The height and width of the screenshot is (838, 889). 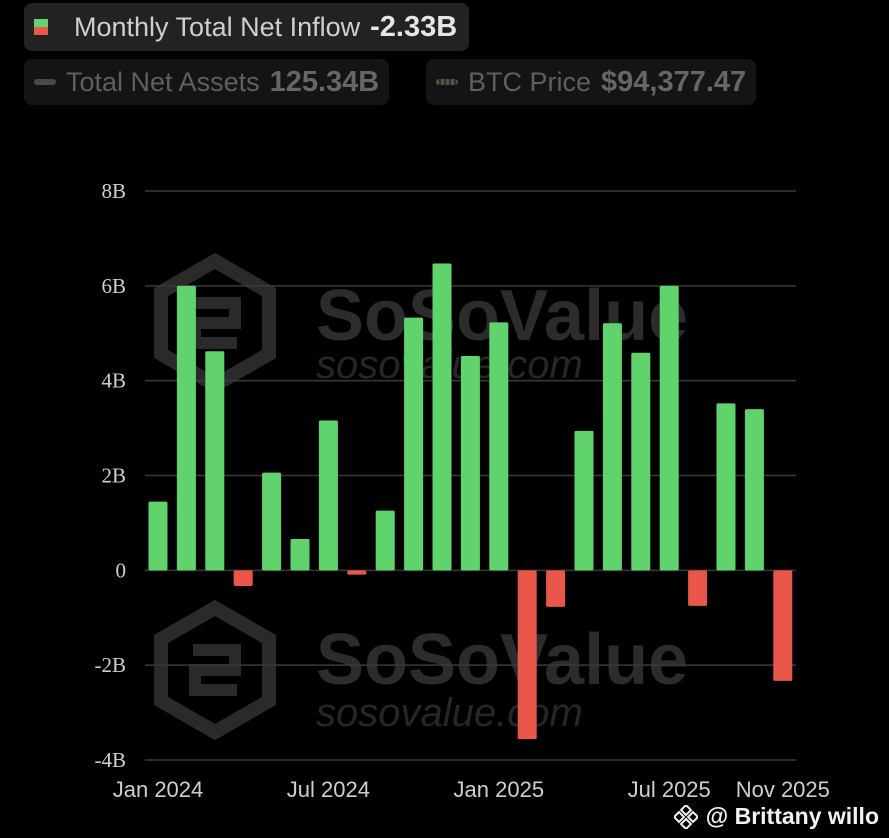 I want to click on legend-btc-value: $94,377.47, so click(x=674, y=81).